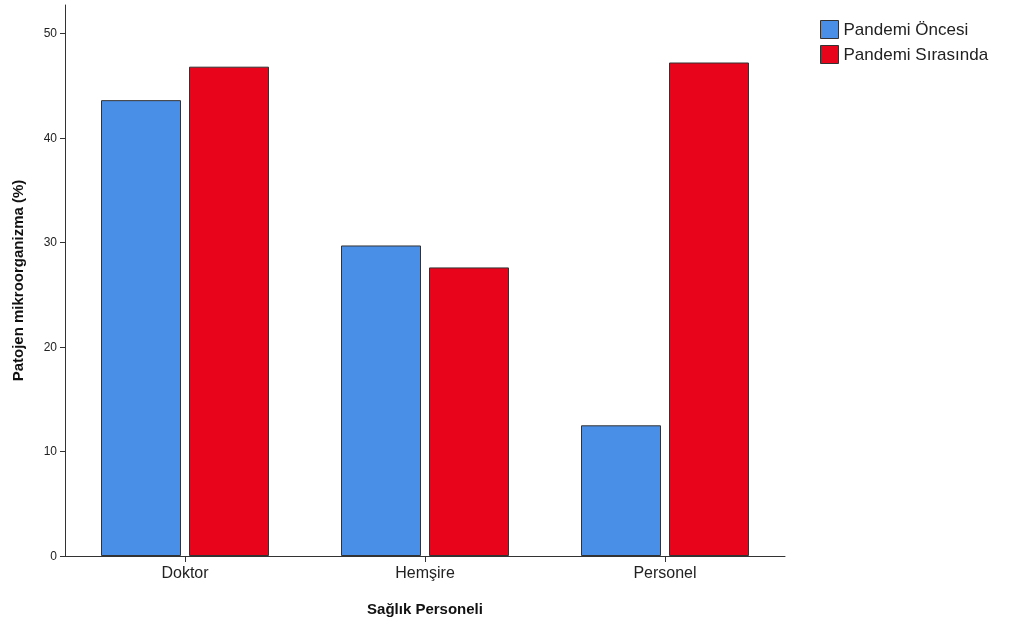  What do you see at coordinates (425, 572) in the screenshot?
I see `x-tick-label: Hemşire` at bounding box center [425, 572].